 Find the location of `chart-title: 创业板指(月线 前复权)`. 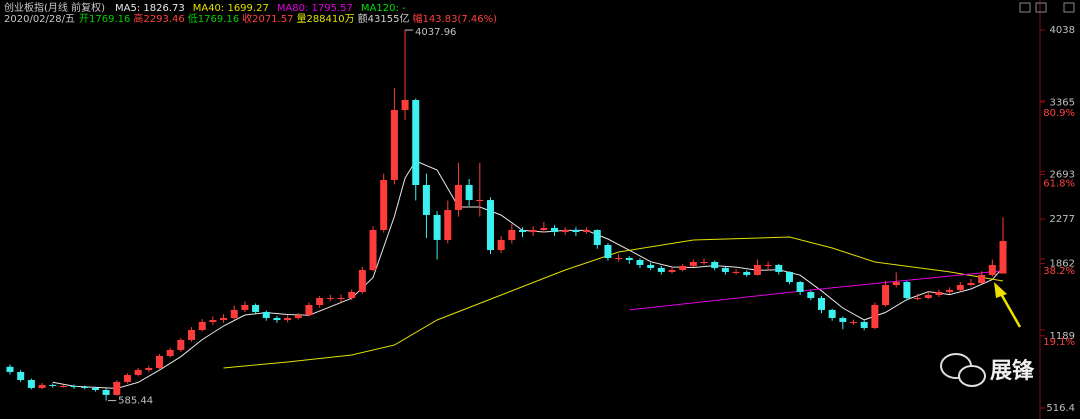

chart-title: 创业板指(月线 前复权) is located at coordinates (54, 7).